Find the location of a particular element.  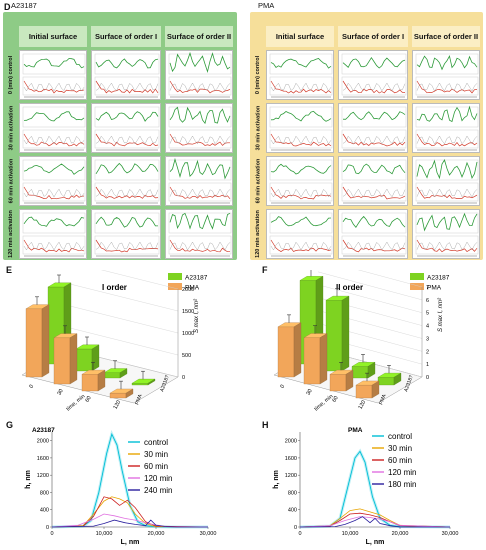

legend-label: 60 min is located at coordinates (400, 460).